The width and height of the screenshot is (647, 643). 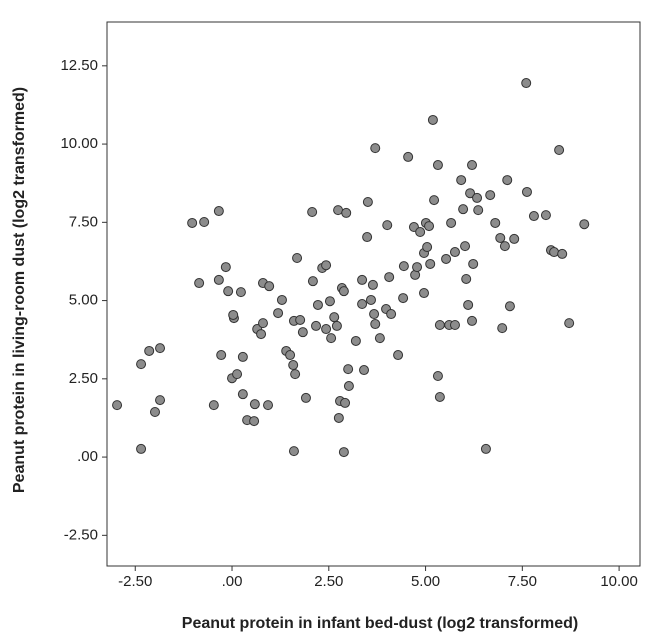 I want to click on y-tick-label: 5.00, so click(x=83, y=300).